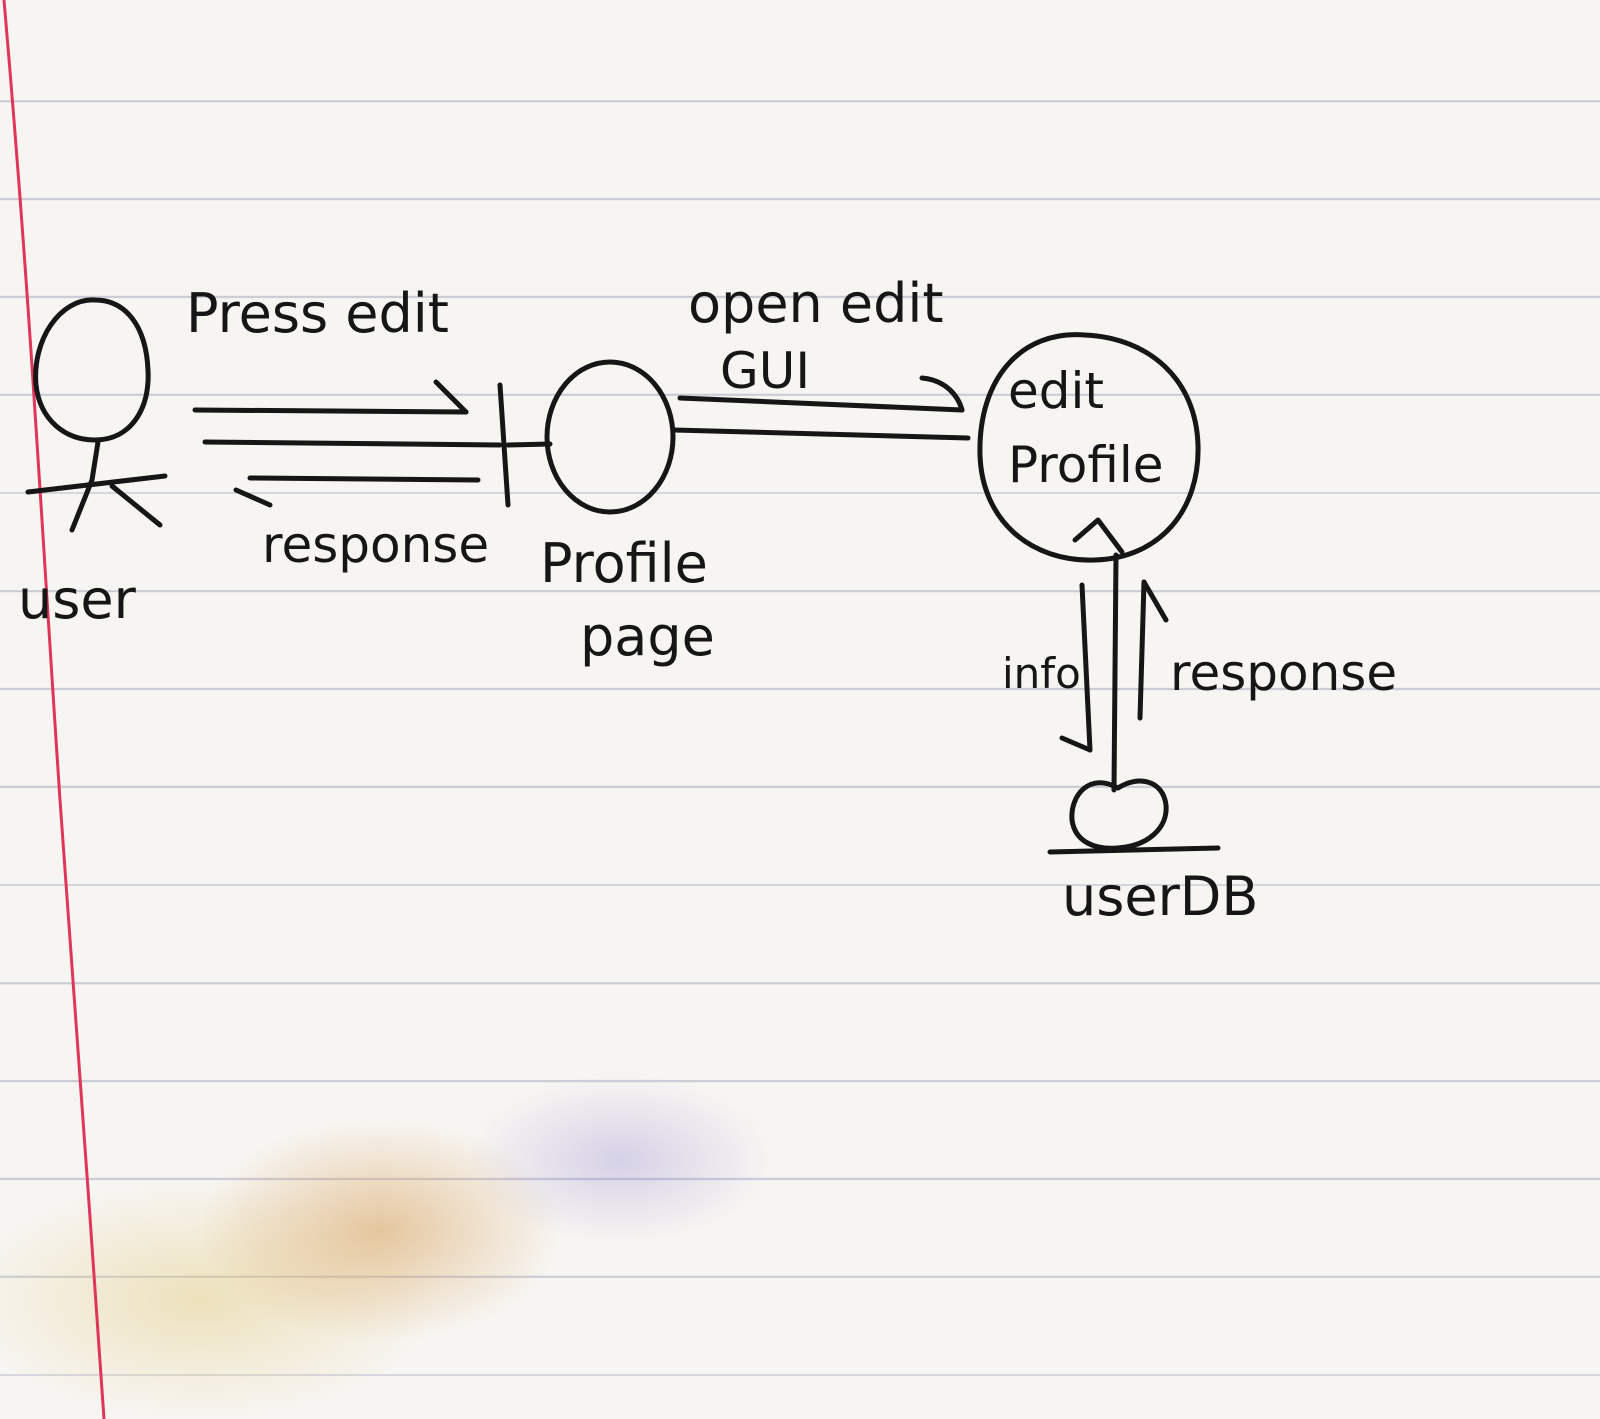  Describe the element at coordinates (504, 445) in the screenshot. I see `boundary-bar` at that location.